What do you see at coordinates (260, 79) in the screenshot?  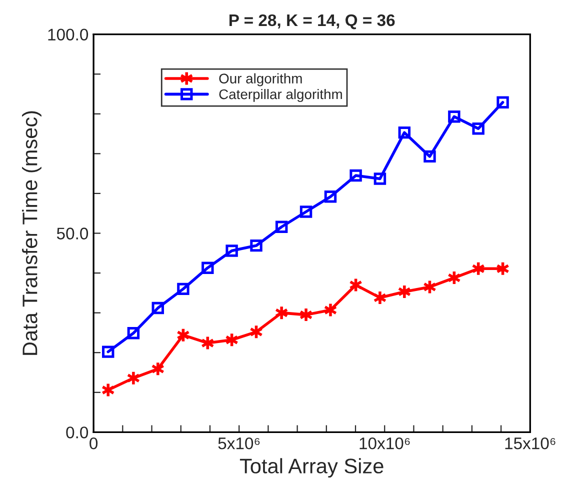 I see `legend-label: Our algorithm` at bounding box center [260, 79].